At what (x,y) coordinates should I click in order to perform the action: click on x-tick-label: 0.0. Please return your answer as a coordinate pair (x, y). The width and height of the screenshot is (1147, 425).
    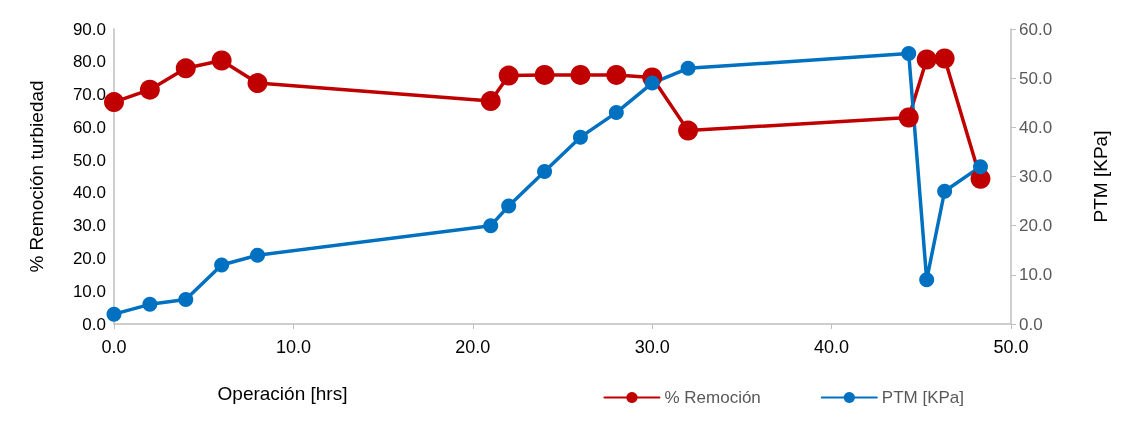
    Looking at the image, I should click on (114, 347).